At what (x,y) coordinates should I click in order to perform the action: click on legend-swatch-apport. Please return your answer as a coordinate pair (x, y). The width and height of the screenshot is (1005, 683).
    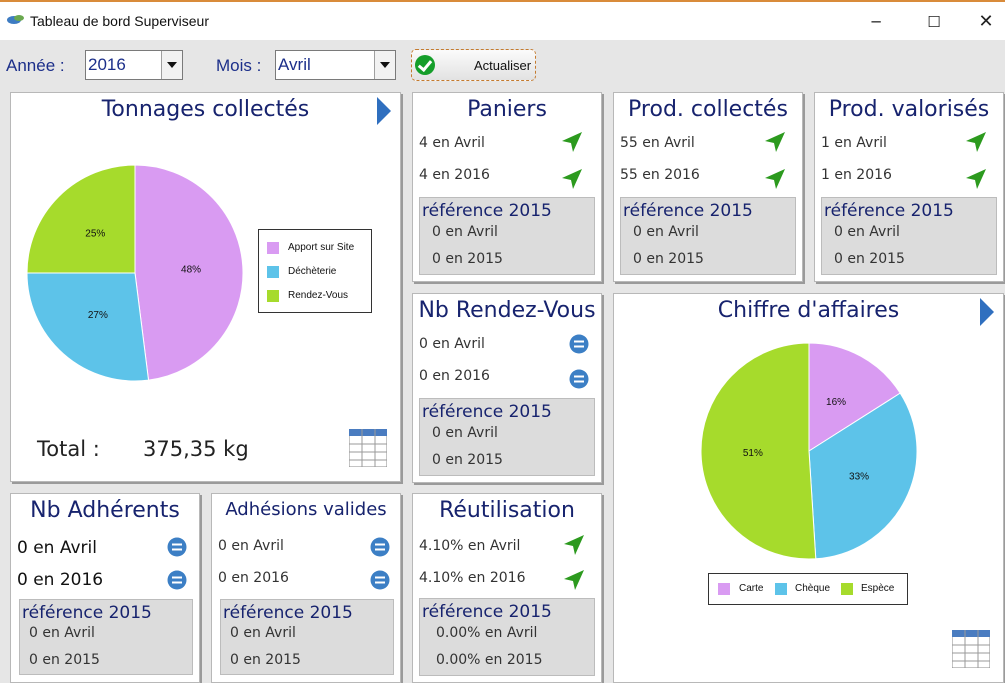
    Looking at the image, I should click on (273, 248).